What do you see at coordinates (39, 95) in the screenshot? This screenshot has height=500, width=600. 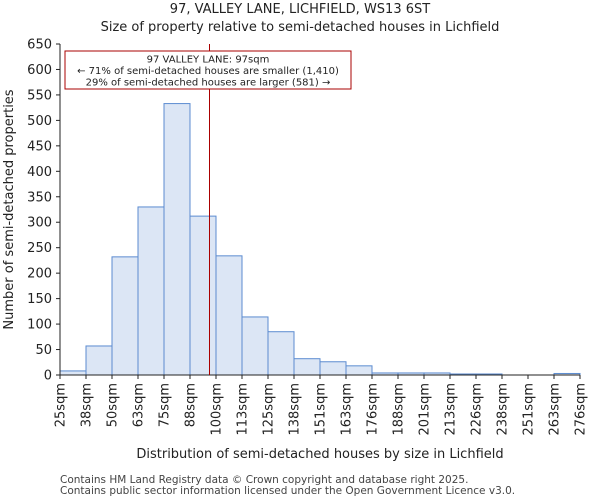 I see `y-tick-label: 550` at bounding box center [39, 95].